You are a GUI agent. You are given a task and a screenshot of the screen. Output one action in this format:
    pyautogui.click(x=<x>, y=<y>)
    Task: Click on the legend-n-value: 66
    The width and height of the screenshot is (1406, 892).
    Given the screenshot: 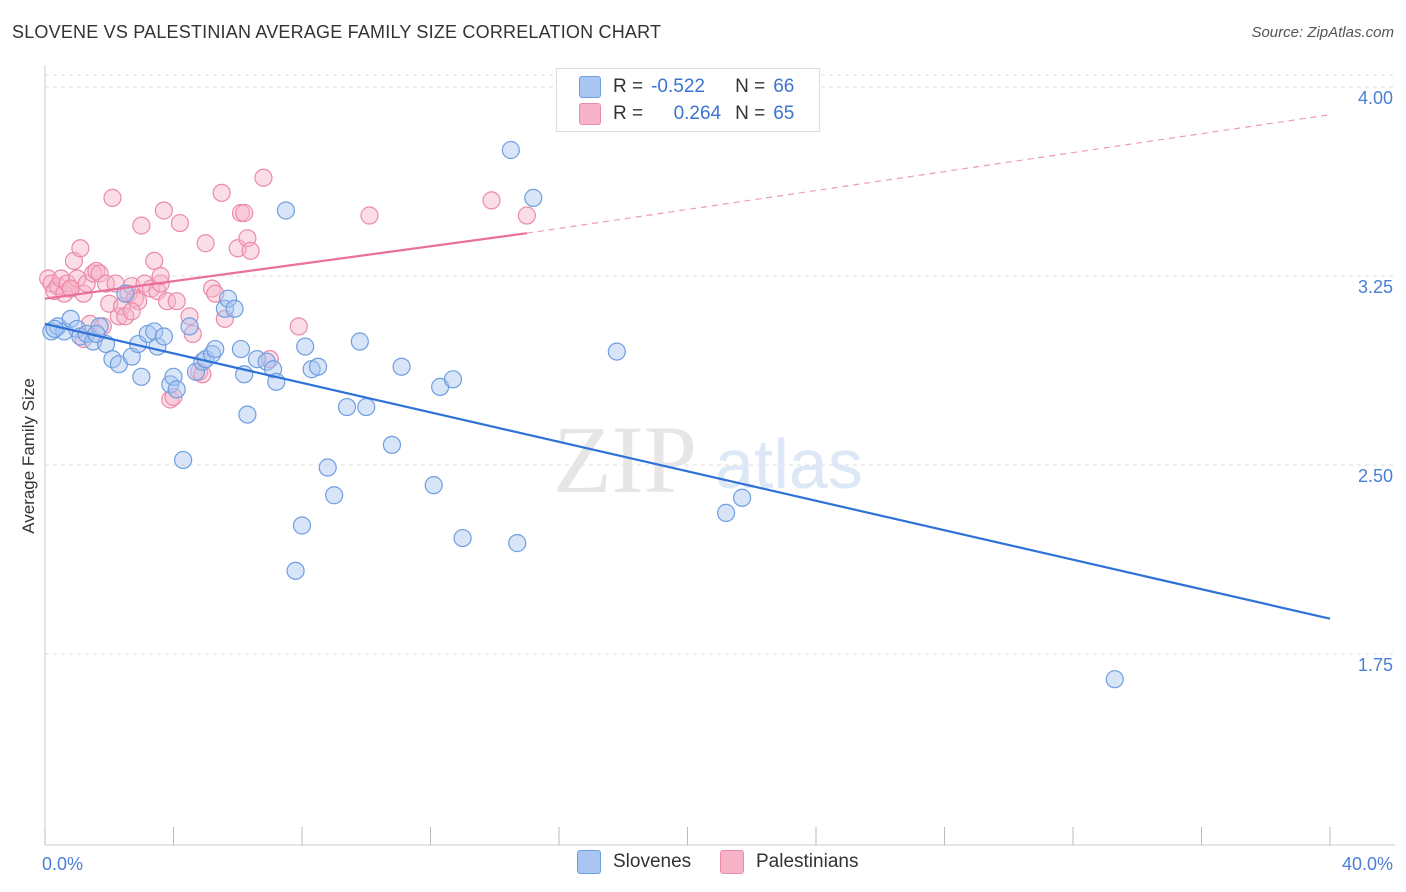 What is the action you would take?
    pyautogui.click(x=784, y=86)
    